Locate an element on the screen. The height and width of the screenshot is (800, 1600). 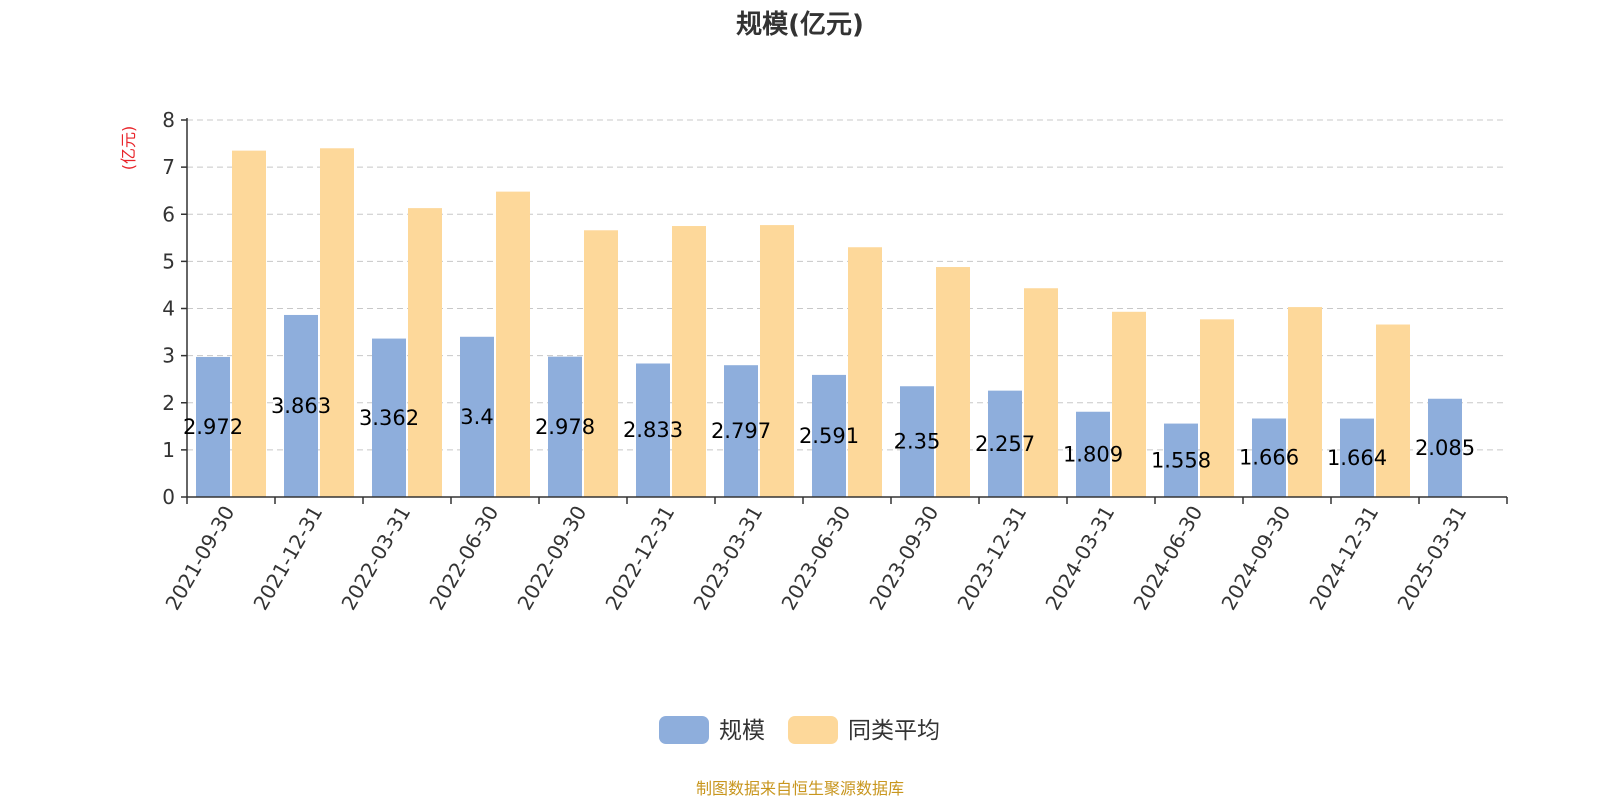
bar-data-label: 2.35 is located at coordinates (917, 442).